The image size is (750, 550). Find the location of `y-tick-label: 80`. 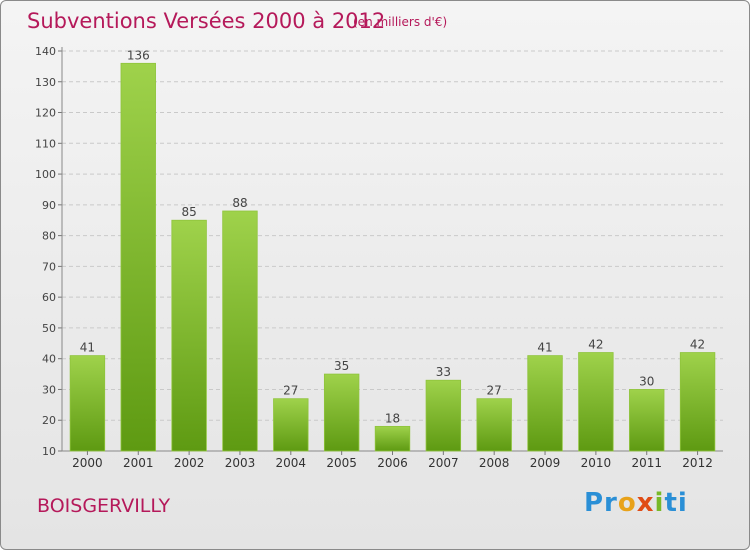

y-tick-label: 80 is located at coordinates (49, 236).